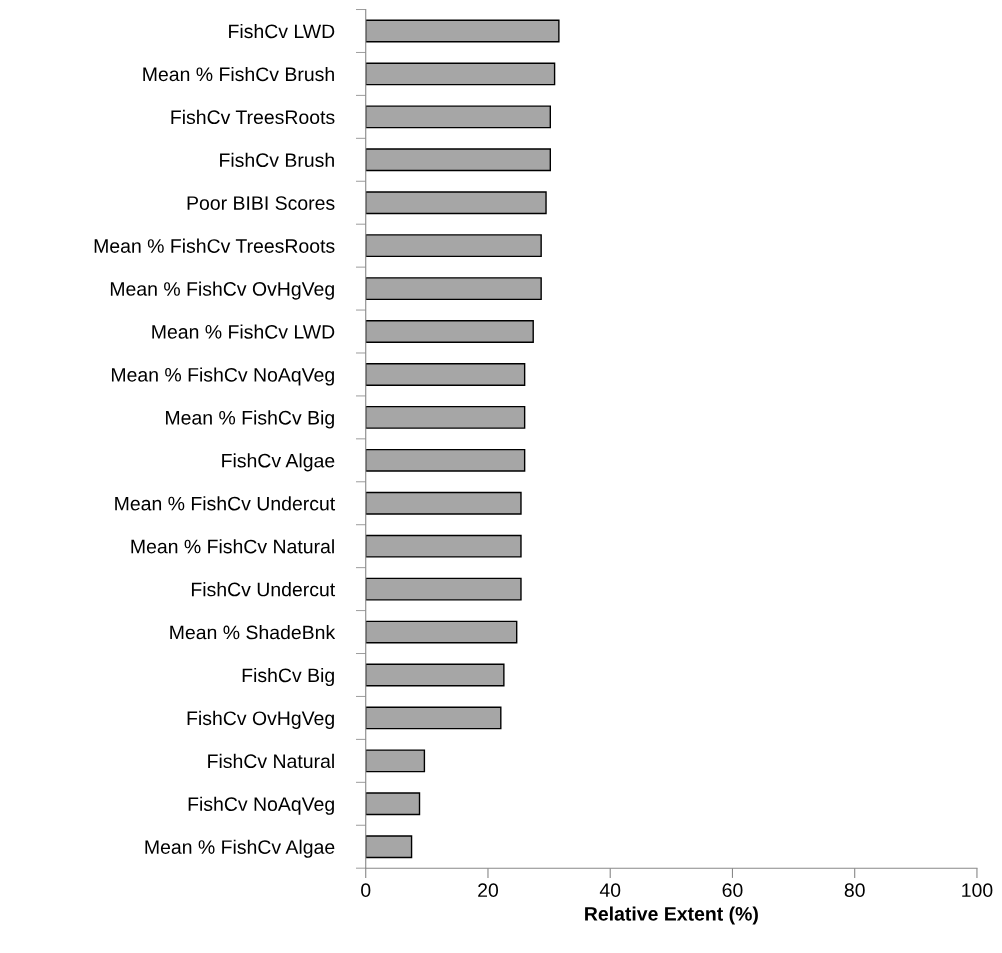 This screenshot has height=953, width=1002. I want to click on y-tick-label: FishCv OvHgVeg, so click(260, 719).